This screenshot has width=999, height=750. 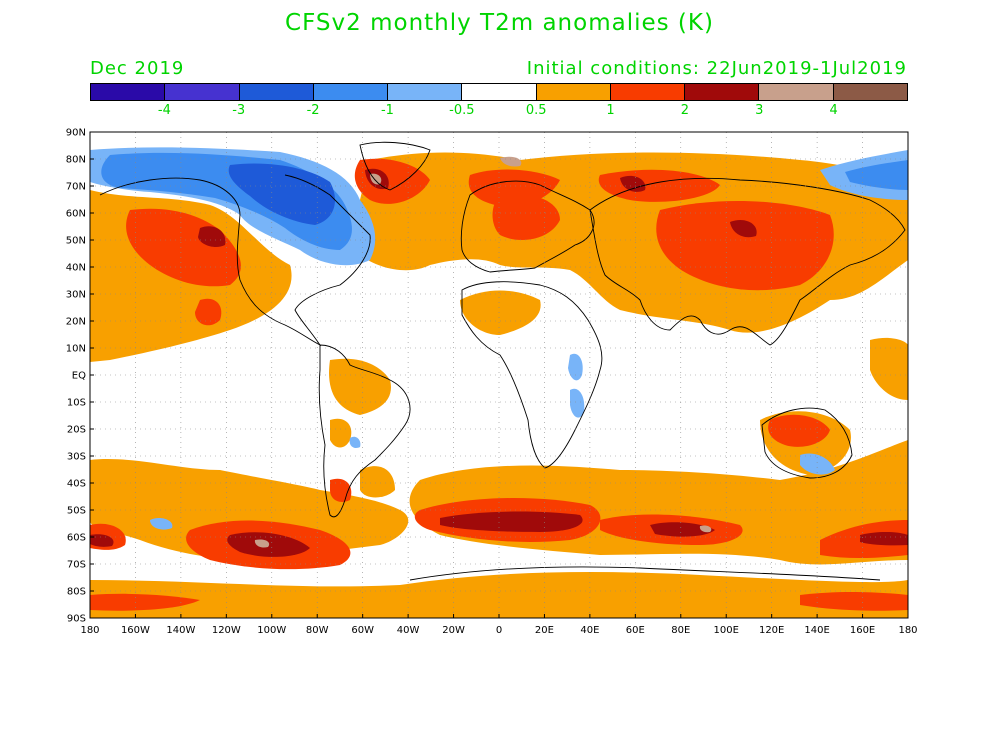 What do you see at coordinates (408, 630) in the screenshot?
I see `longitude-tick-label: 40W` at bounding box center [408, 630].